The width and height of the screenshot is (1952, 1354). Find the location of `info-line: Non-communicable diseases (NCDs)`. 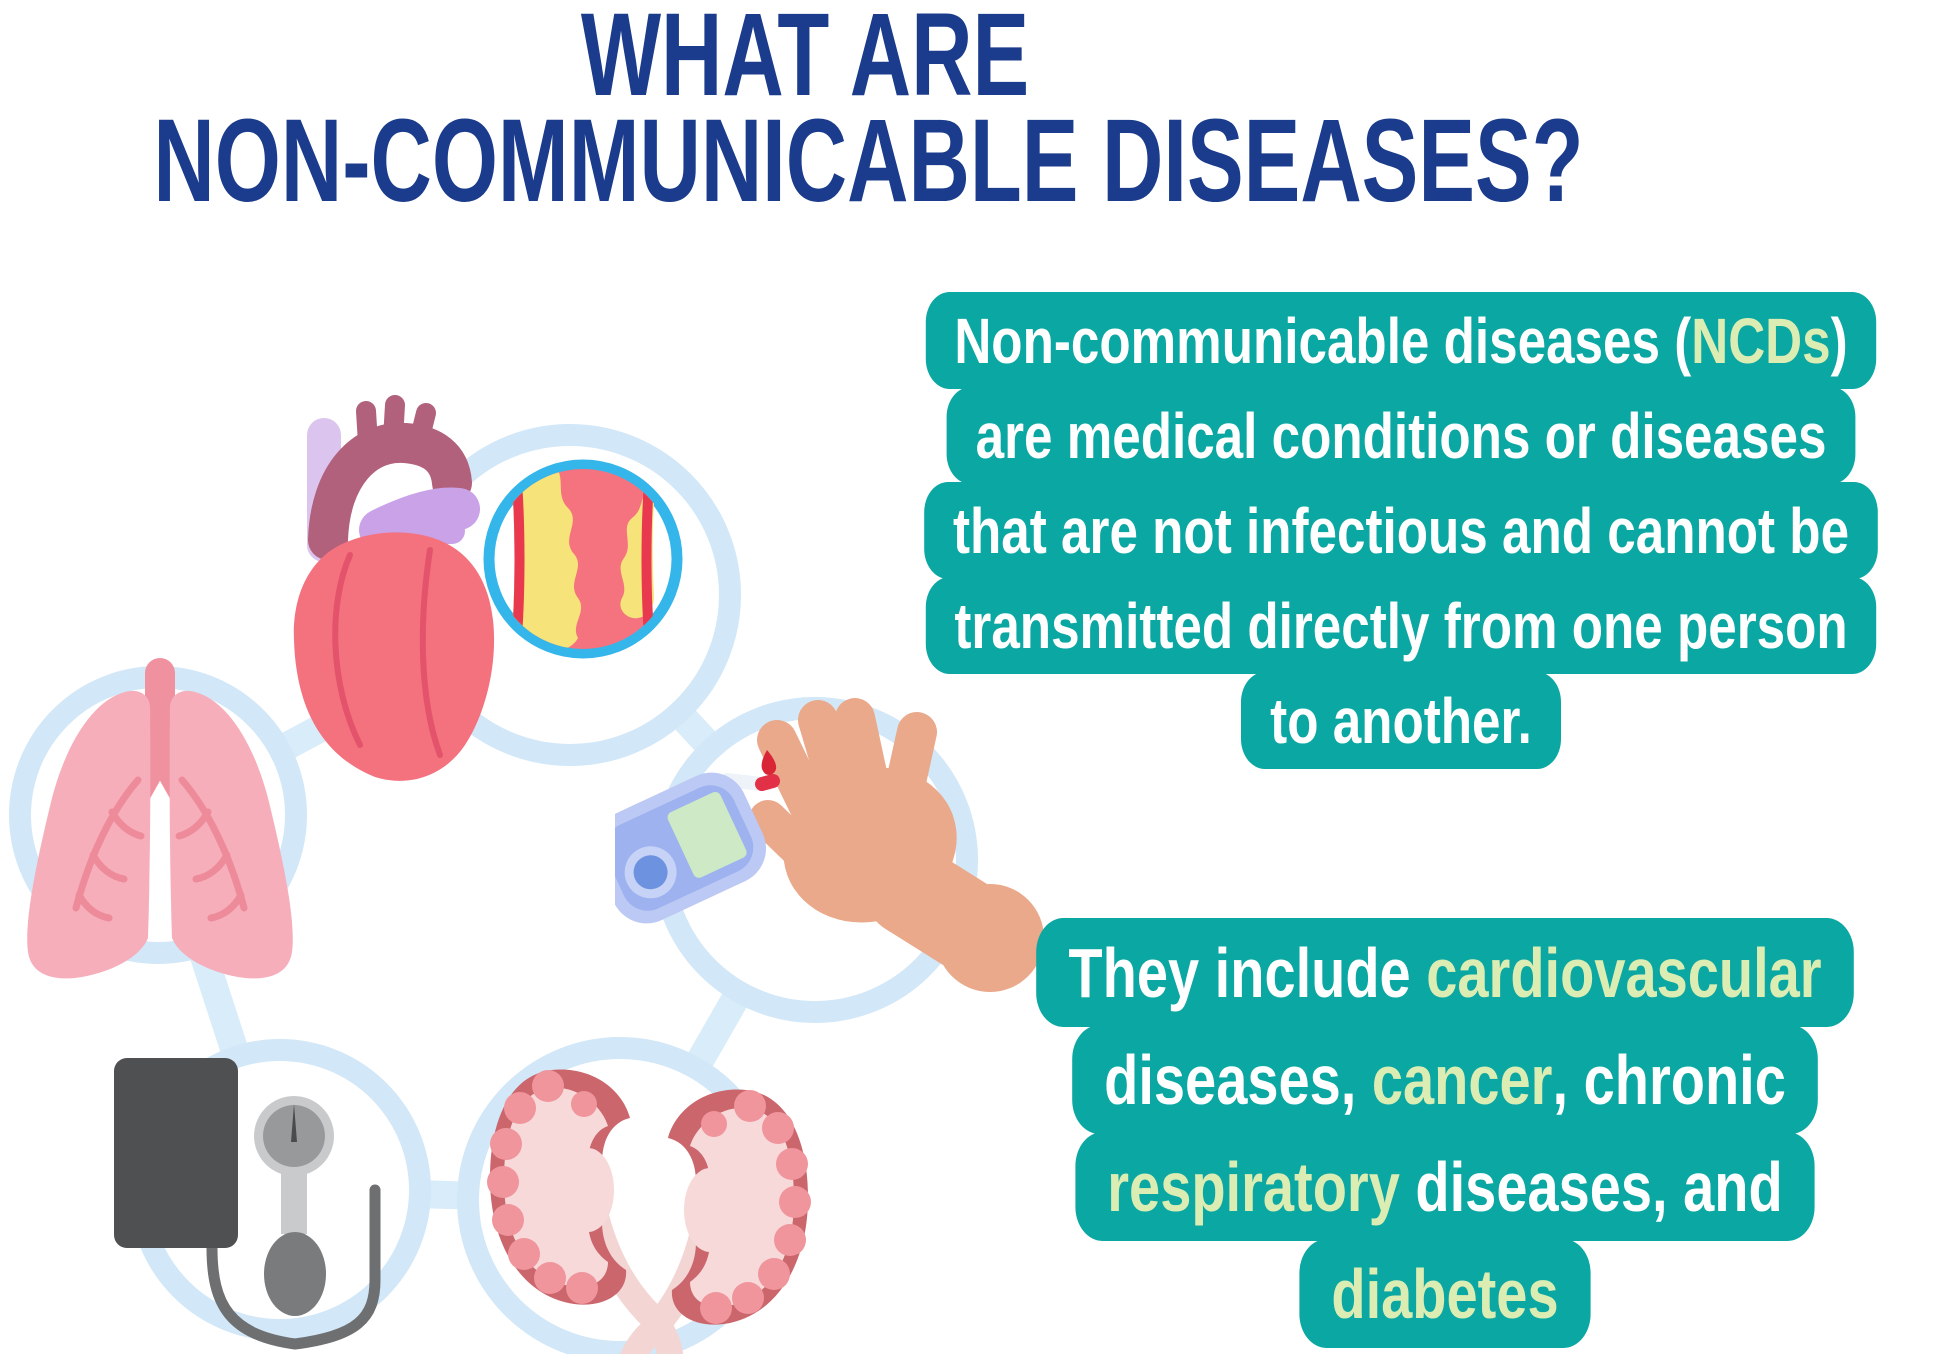

info-line: Non-communicable diseases (NCDs) is located at coordinates (1401, 340).